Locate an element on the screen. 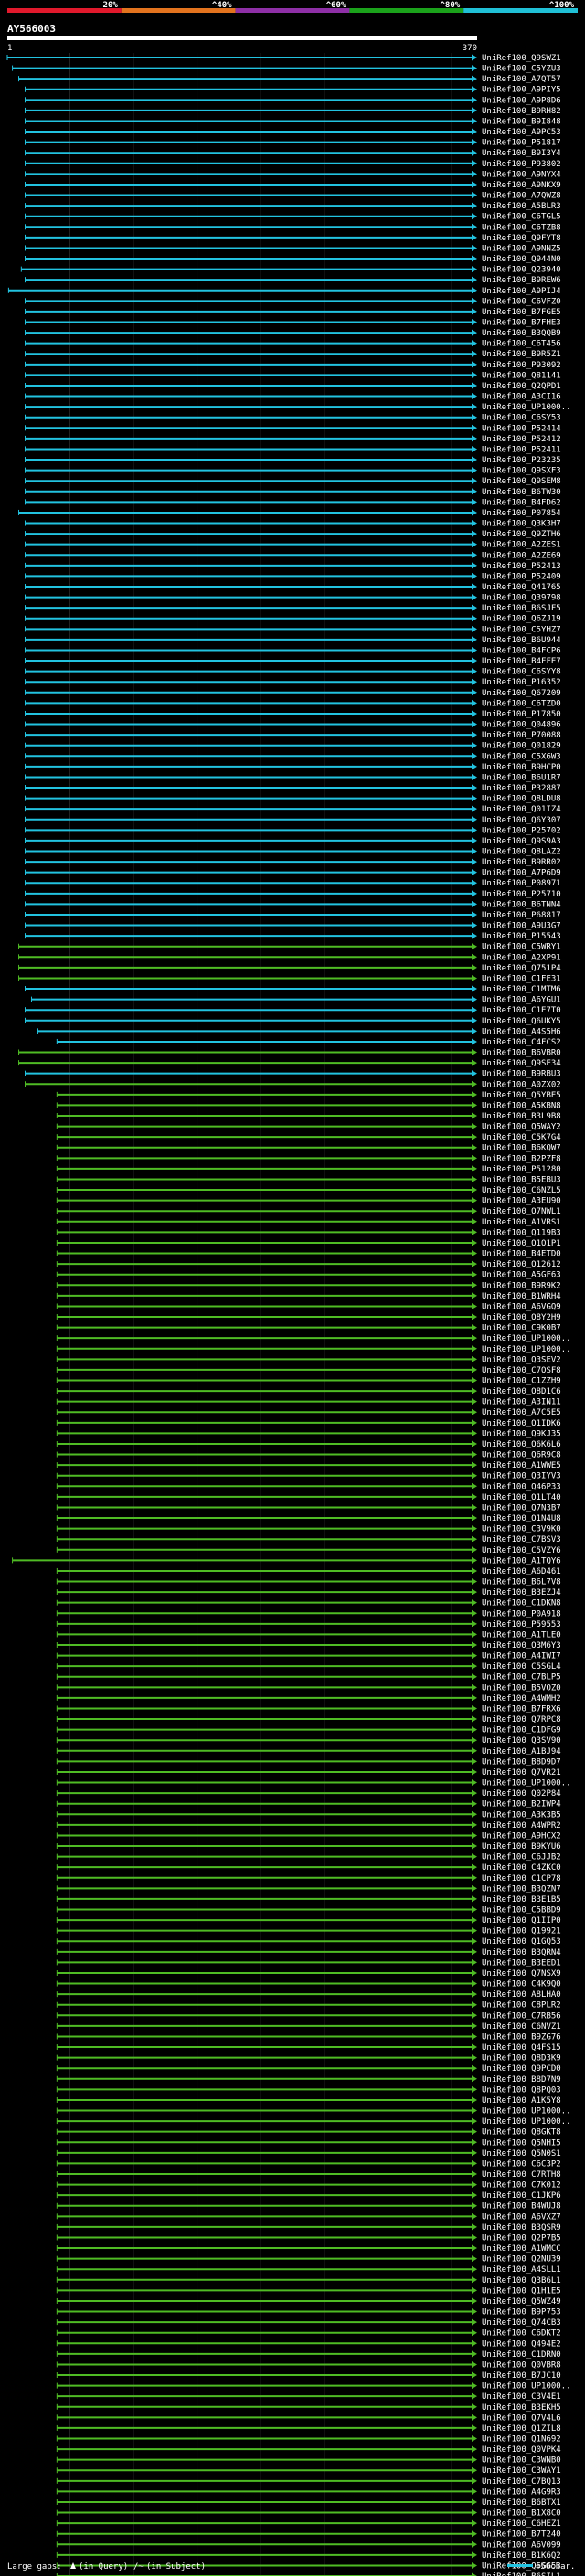 Image resolution: width=585 pixels, height=2576 pixels. hit-row: UniRef100_P32887 is located at coordinates (293, 788).